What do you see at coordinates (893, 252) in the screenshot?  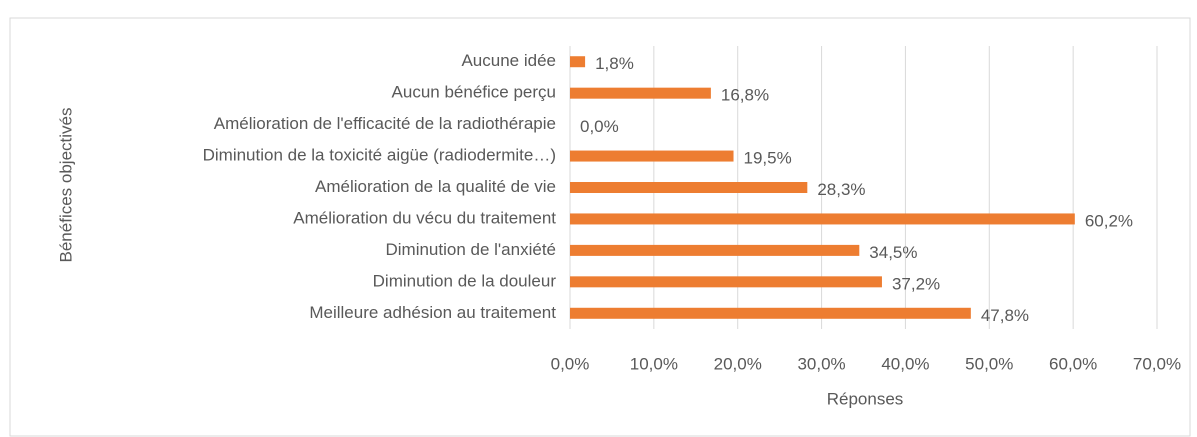 I see `value-label: 34,5%` at bounding box center [893, 252].